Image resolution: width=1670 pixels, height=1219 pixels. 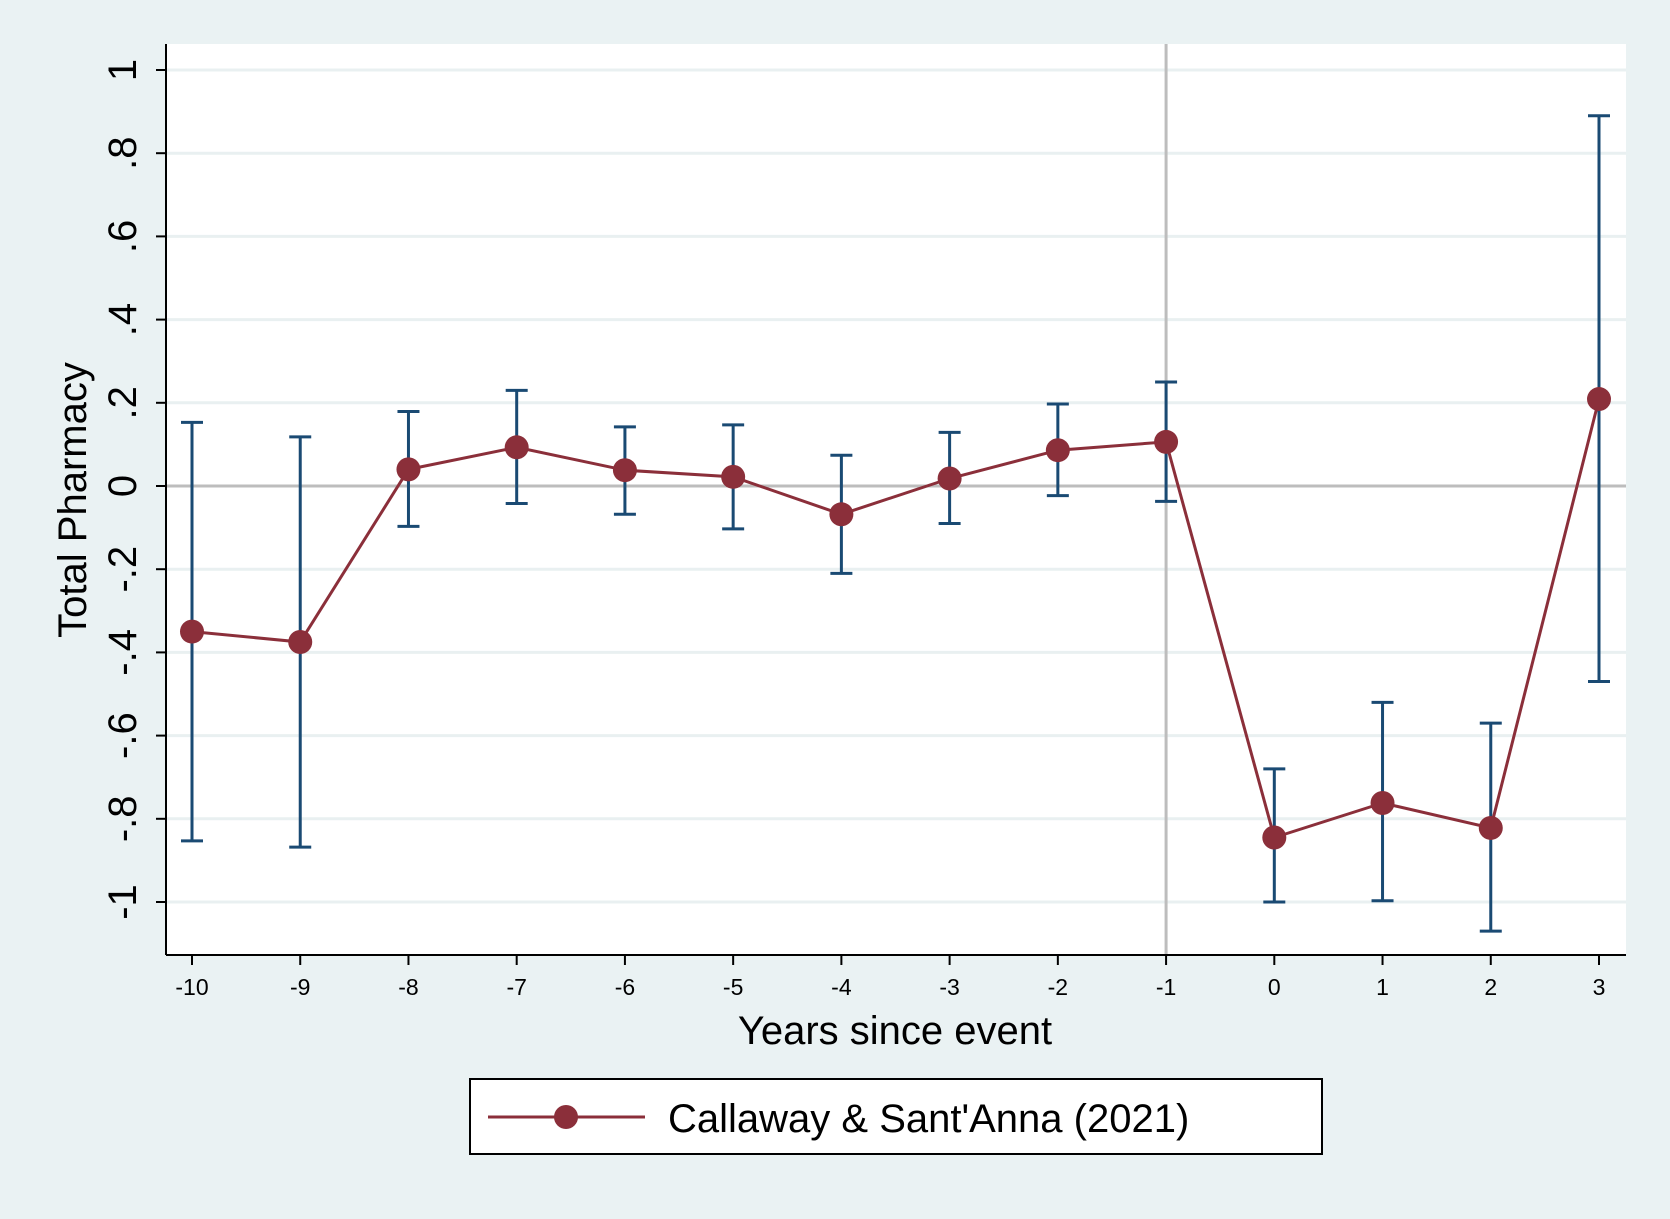 I want to click on x-tick-label: 1, so click(x=1382, y=987).